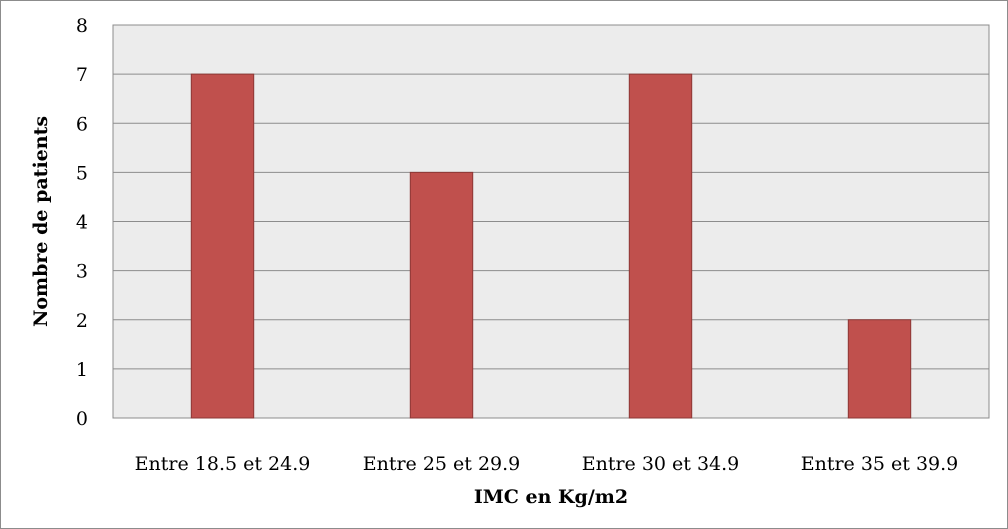 This screenshot has height=529, width=1008. What do you see at coordinates (82, 26) in the screenshot?
I see `y-tick-label: 8` at bounding box center [82, 26].